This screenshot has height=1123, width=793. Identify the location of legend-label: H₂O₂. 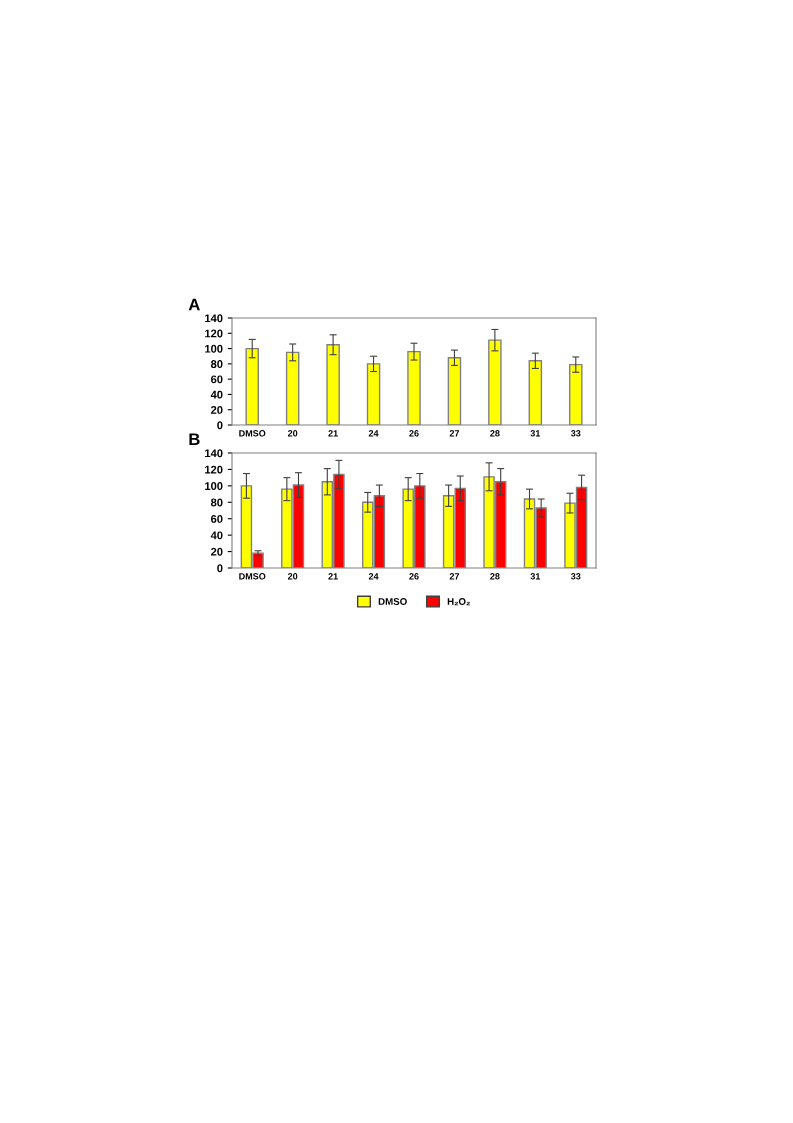
(458, 602).